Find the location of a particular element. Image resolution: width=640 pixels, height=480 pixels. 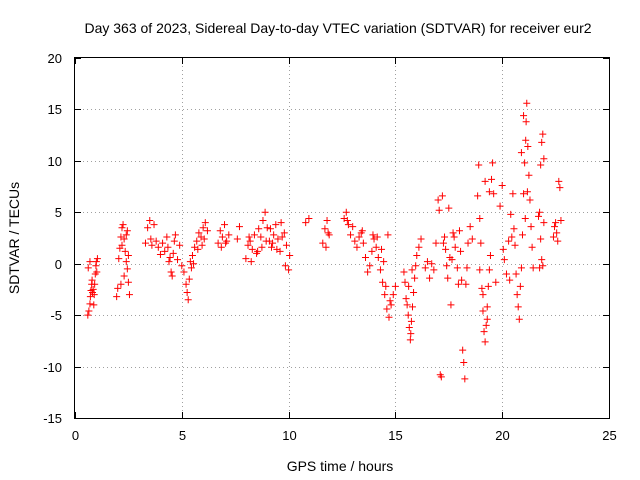

x-tick-label: 0 is located at coordinates (75, 435).